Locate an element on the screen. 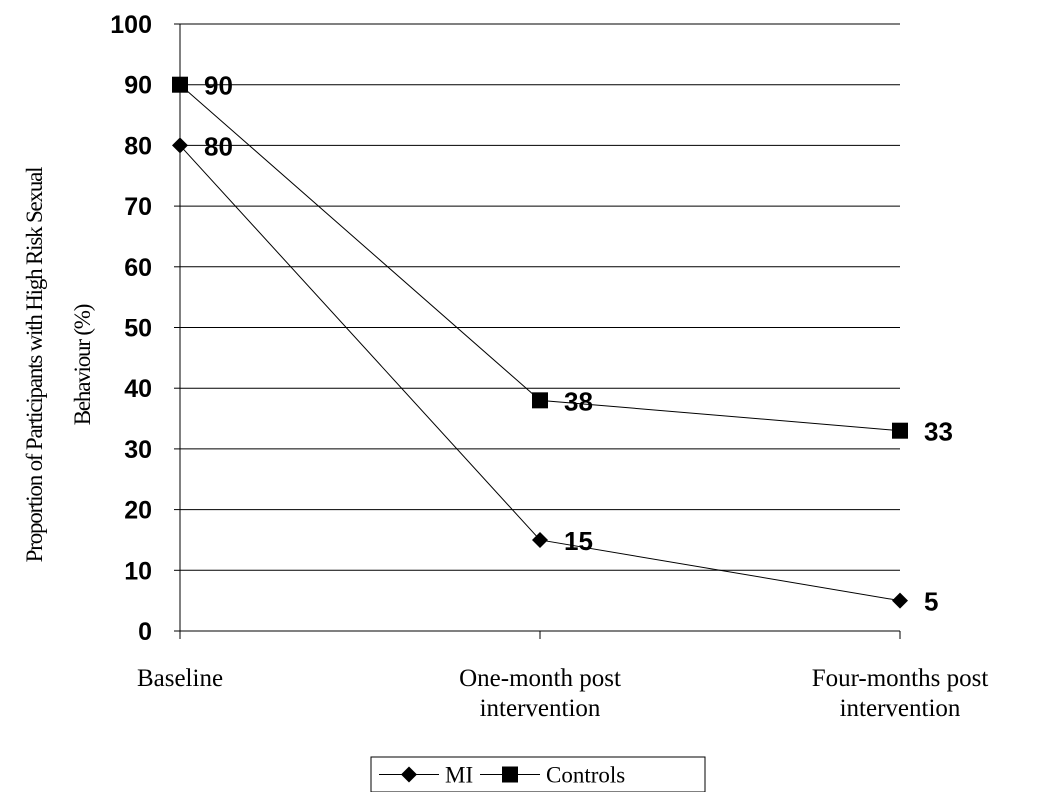 The width and height of the screenshot is (1044, 792). data-label-controls-2: 33 is located at coordinates (938, 432).